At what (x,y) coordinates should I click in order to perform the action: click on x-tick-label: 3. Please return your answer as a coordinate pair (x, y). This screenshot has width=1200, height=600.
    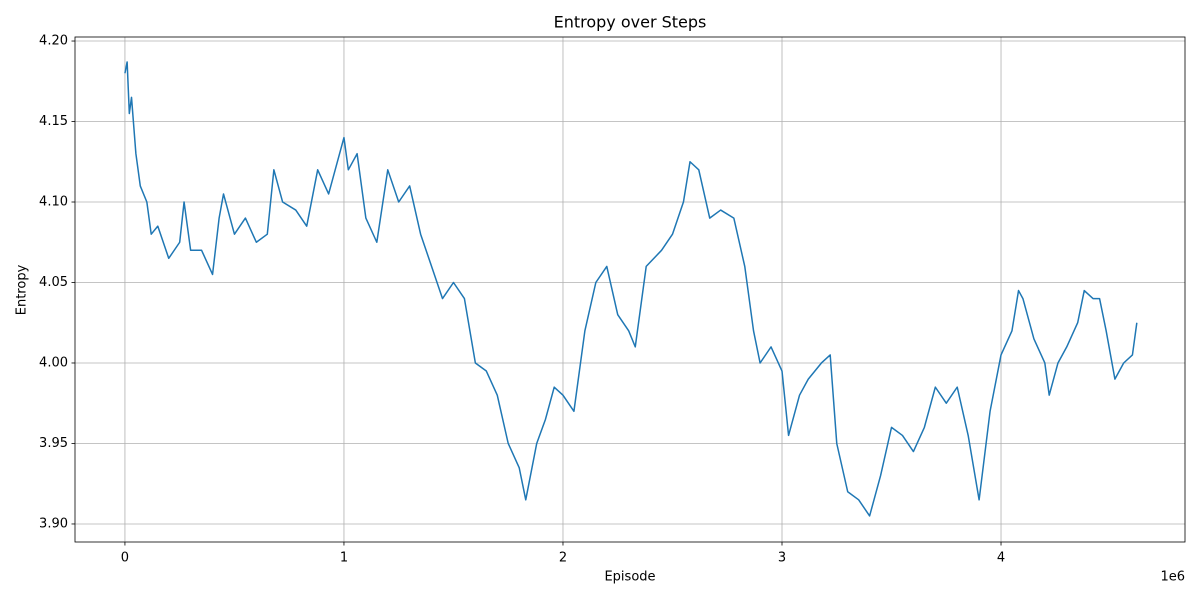
    Looking at the image, I should click on (782, 558).